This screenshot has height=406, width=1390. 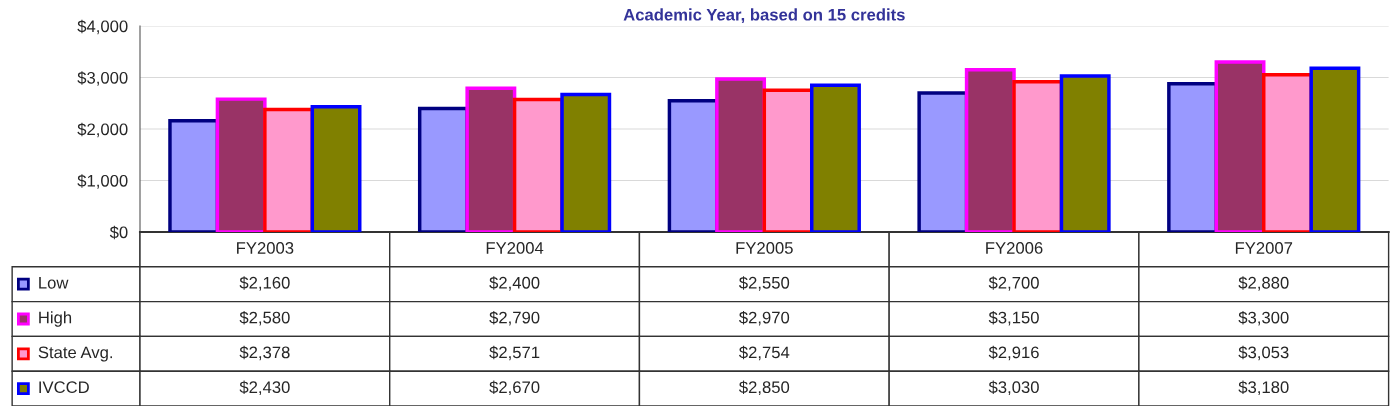 What do you see at coordinates (102, 27) in the screenshot?
I see `y-tick-label: $4,000` at bounding box center [102, 27].